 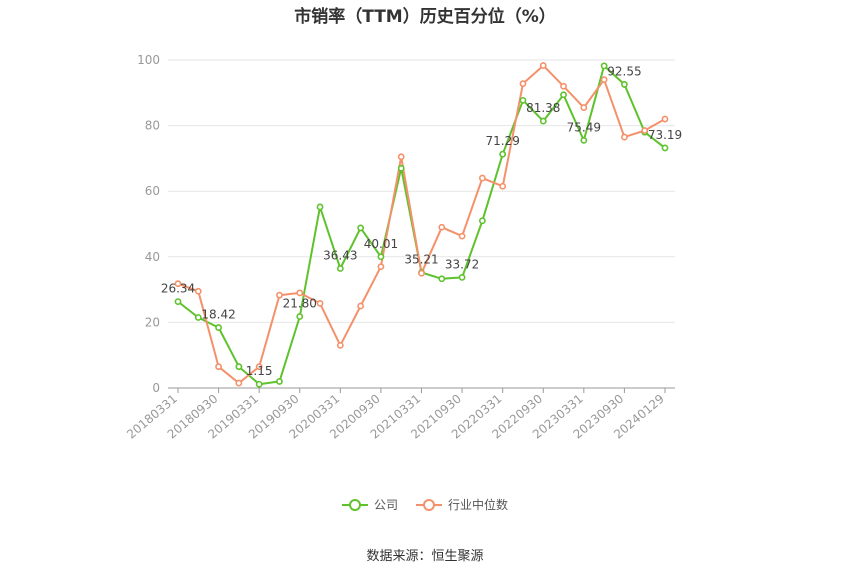 I want to click on legend-item-industry-median: 行业中位数, so click(x=462, y=504).